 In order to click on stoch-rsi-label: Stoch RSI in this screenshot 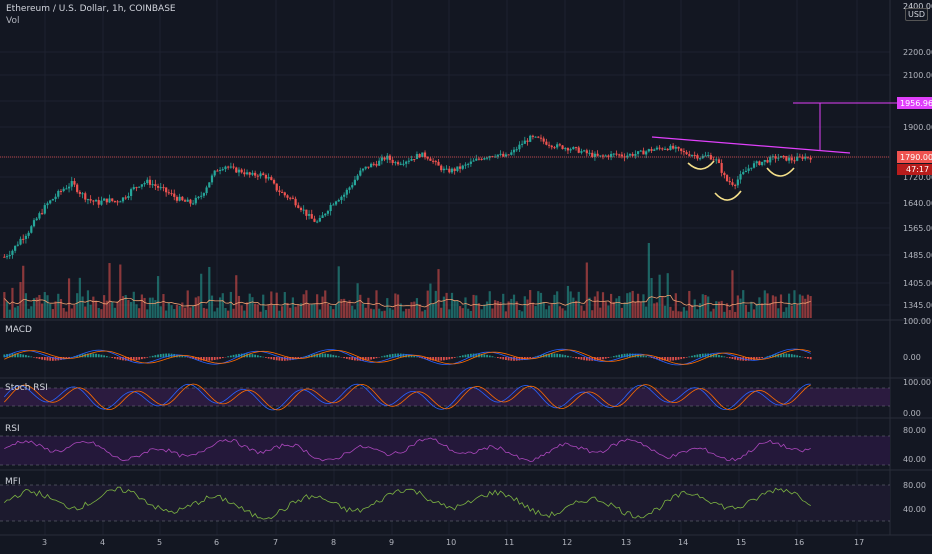, I will do `click(26, 388)`.